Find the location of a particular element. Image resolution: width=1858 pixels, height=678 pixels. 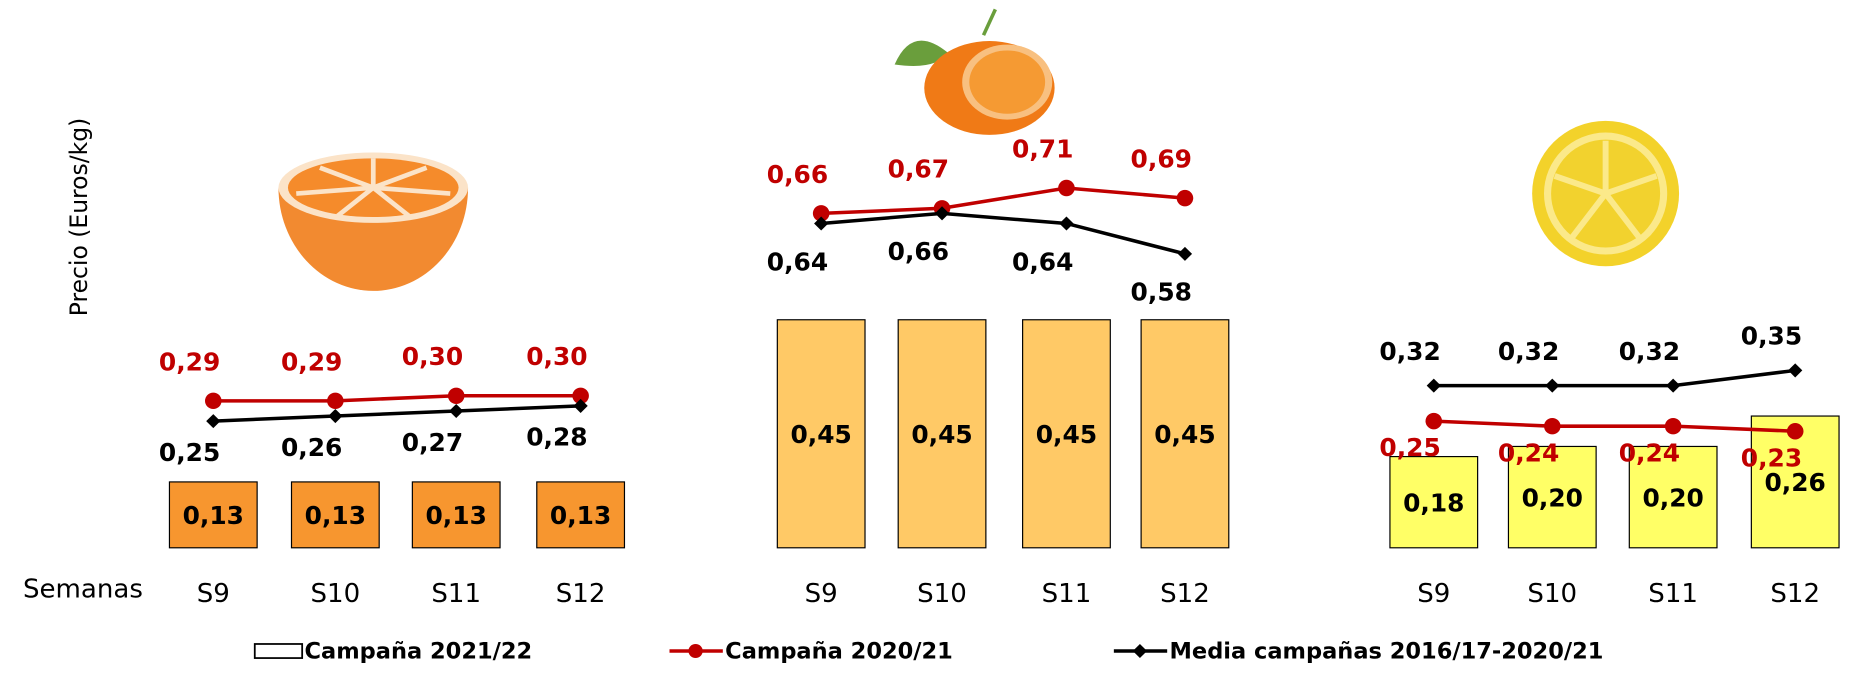

bar-value-label: 0,18 is located at coordinates (1433, 503).